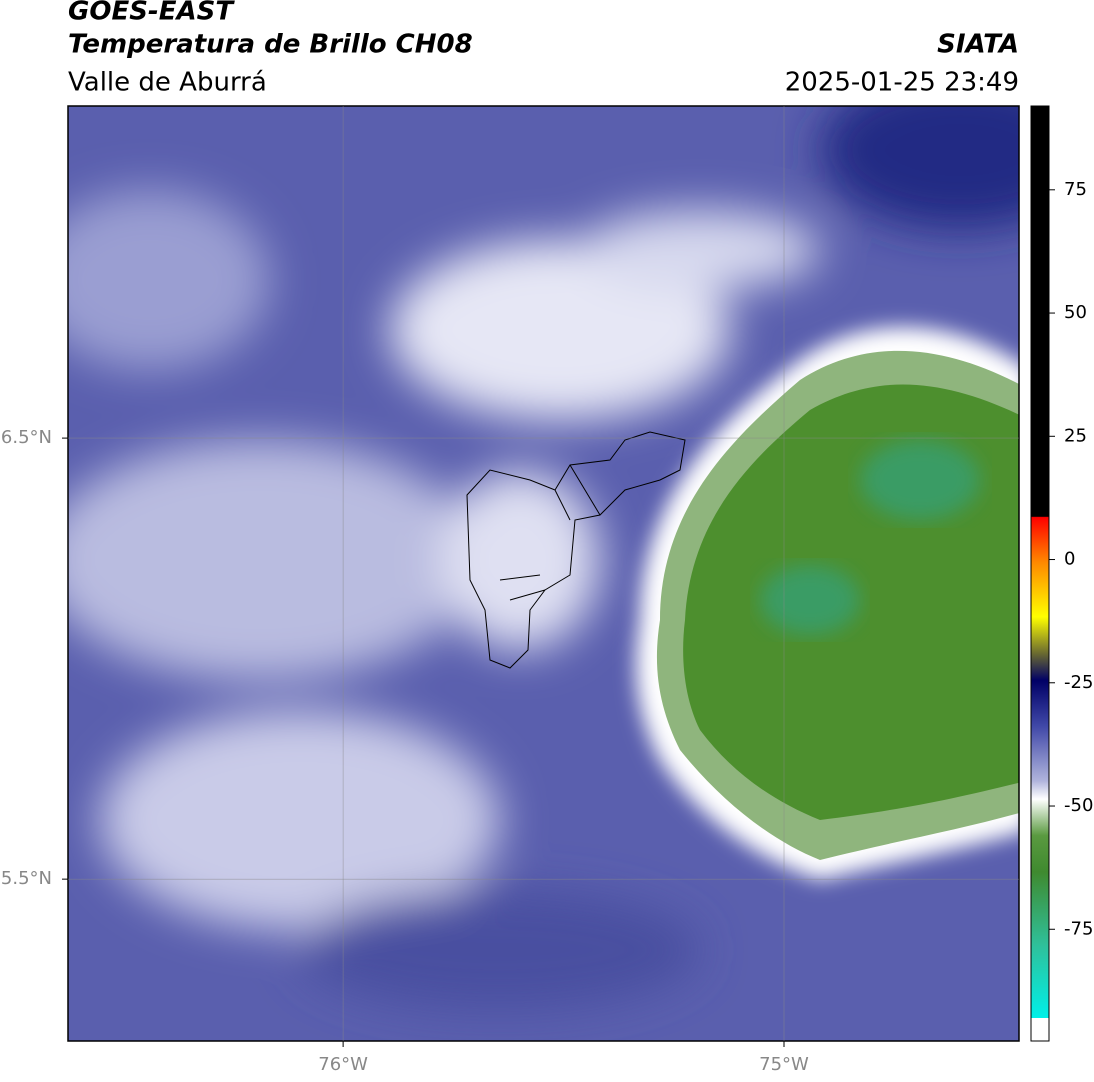 The width and height of the screenshot is (1094, 1082). I want to click on subtitle: Temperatura de Brillo CH08, so click(270, 45).